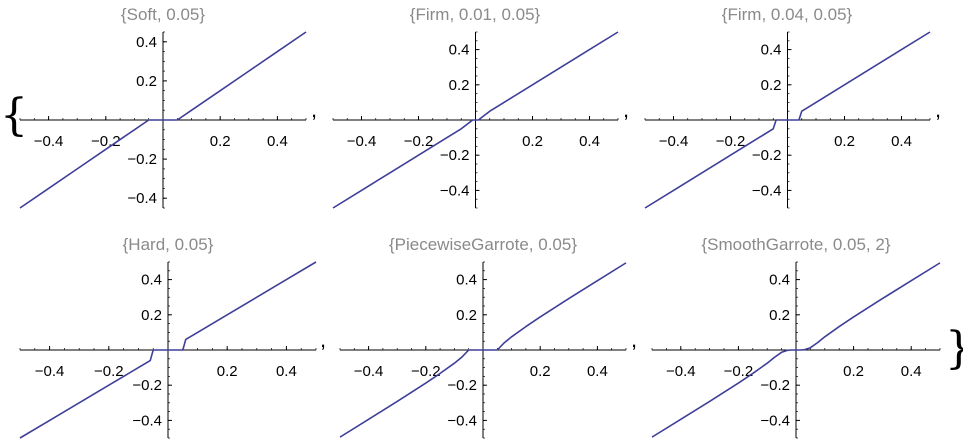 The image size is (963, 445). What do you see at coordinates (954, 348) in the screenshot?
I see `list-close-brace: }` at bounding box center [954, 348].